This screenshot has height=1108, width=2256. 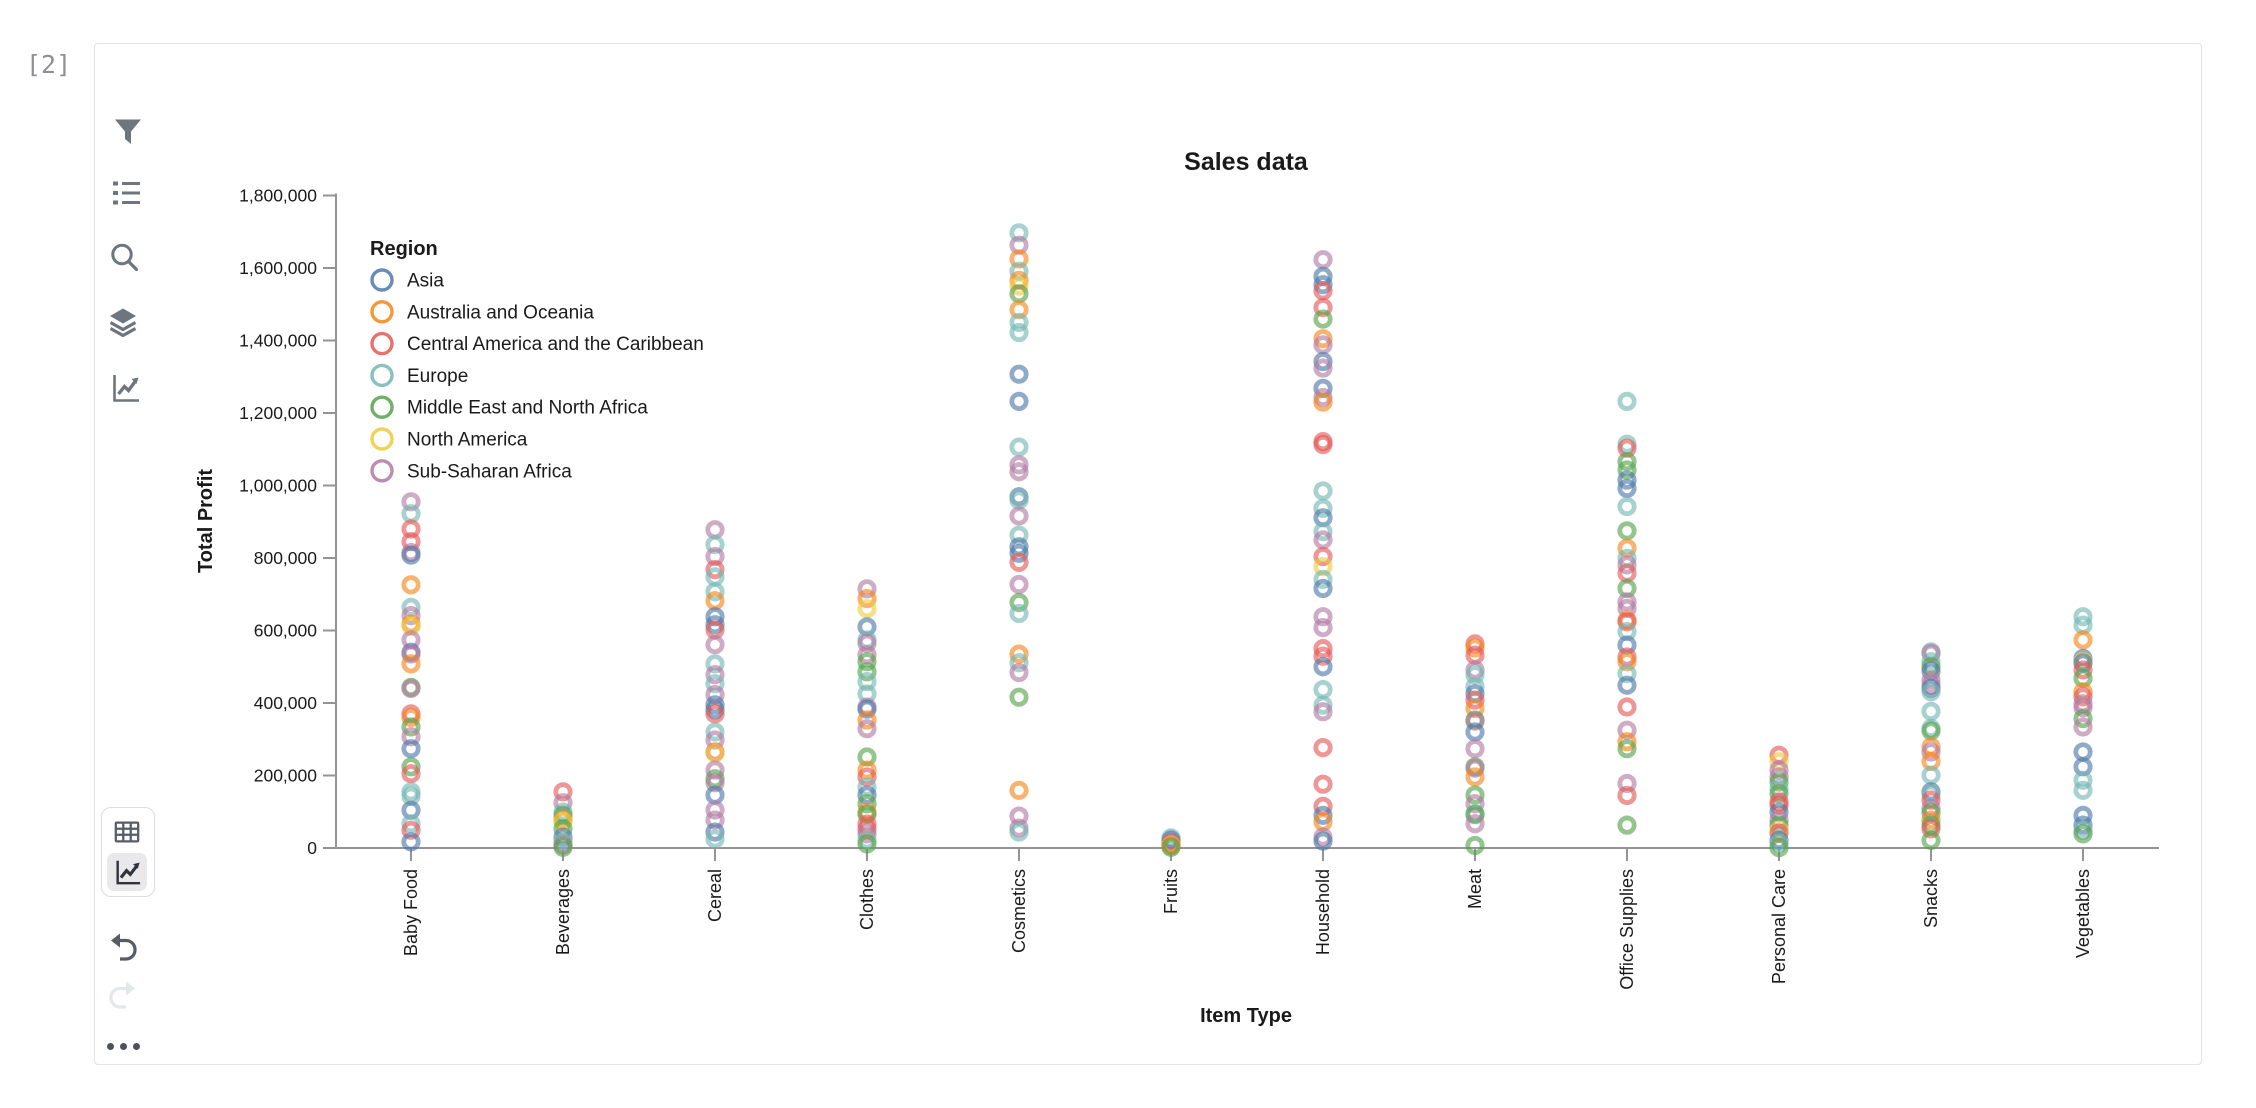 What do you see at coordinates (127, 872) in the screenshot?
I see `chart-view-button` at bounding box center [127, 872].